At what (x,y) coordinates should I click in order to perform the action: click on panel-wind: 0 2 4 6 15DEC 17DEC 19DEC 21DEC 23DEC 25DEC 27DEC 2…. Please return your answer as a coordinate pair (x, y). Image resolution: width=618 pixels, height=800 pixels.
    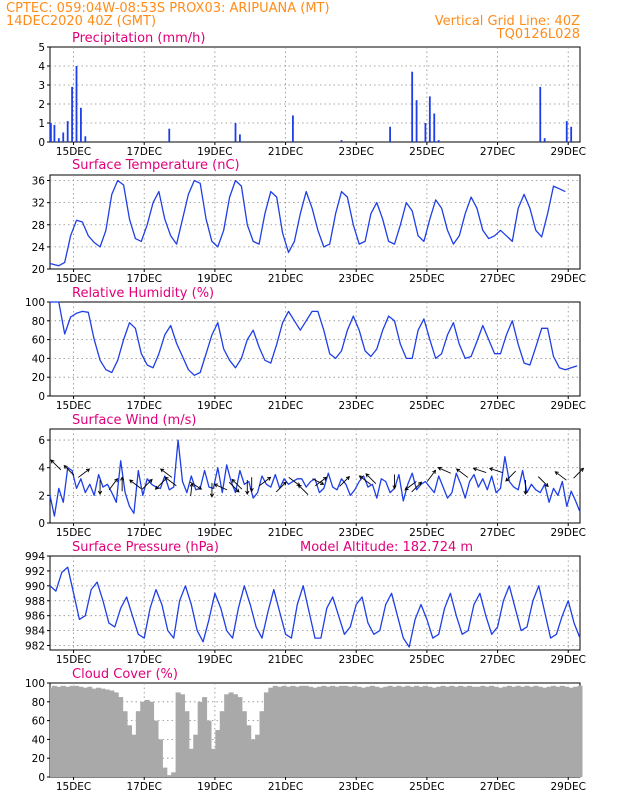
    Looking at the image, I should click on (312, 476).